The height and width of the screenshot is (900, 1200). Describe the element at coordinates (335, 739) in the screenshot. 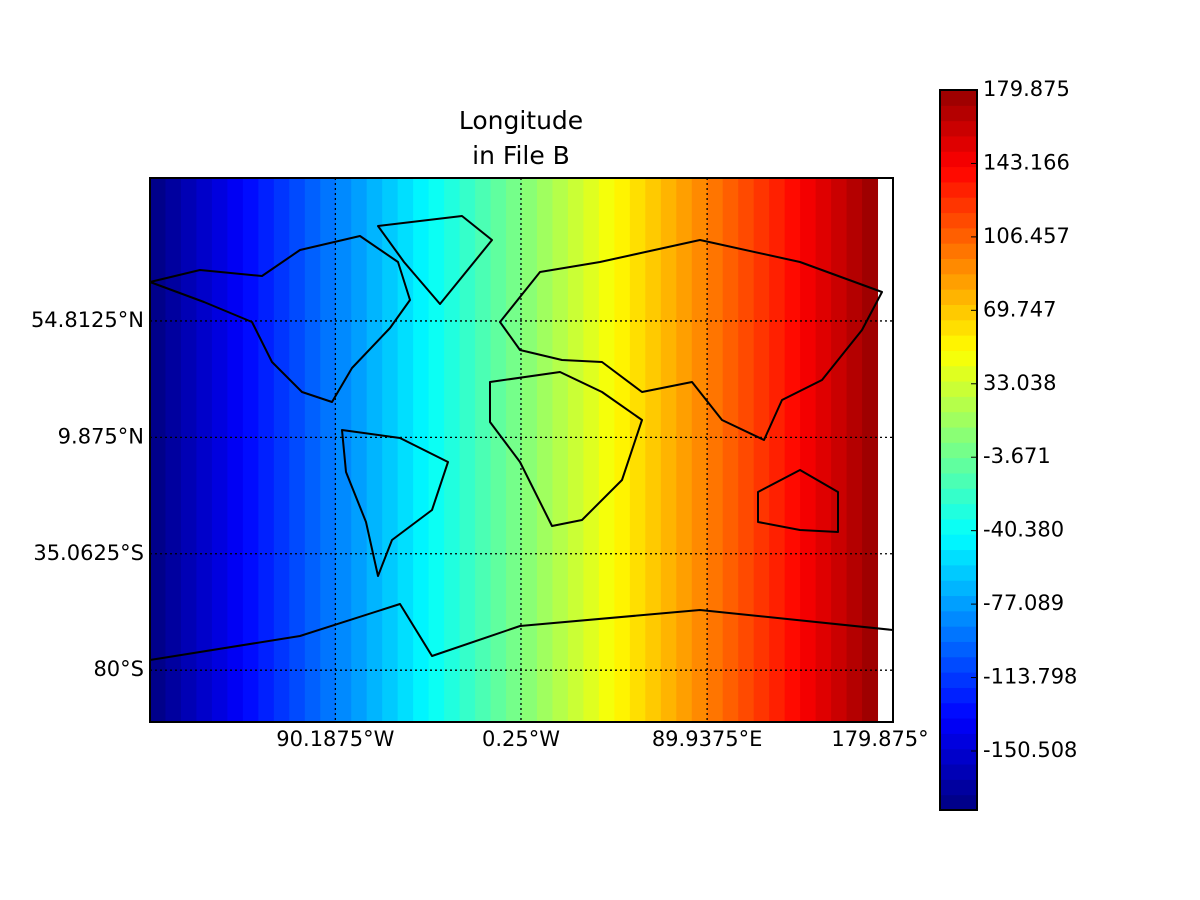

I see `x-tick-label: 90.1875°W` at that location.